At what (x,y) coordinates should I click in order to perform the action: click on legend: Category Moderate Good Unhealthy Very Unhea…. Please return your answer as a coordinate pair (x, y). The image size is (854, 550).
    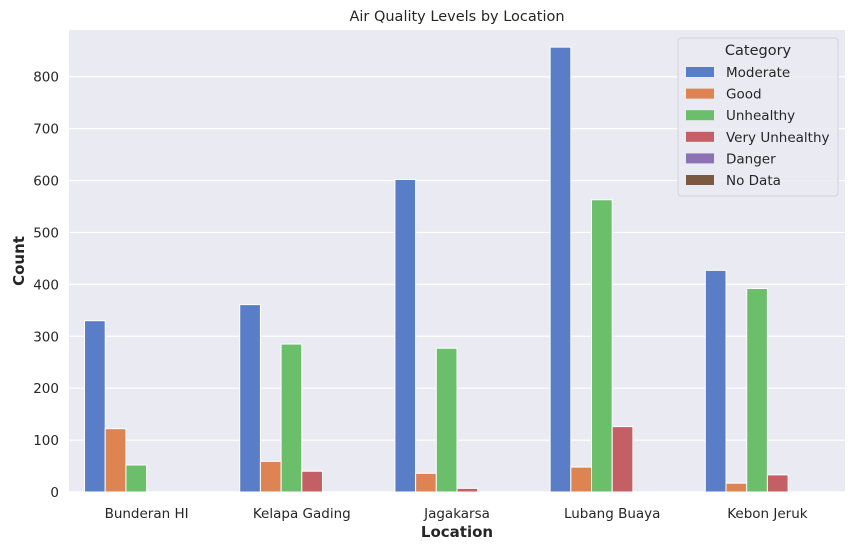
    Looking at the image, I should click on (758, 117).